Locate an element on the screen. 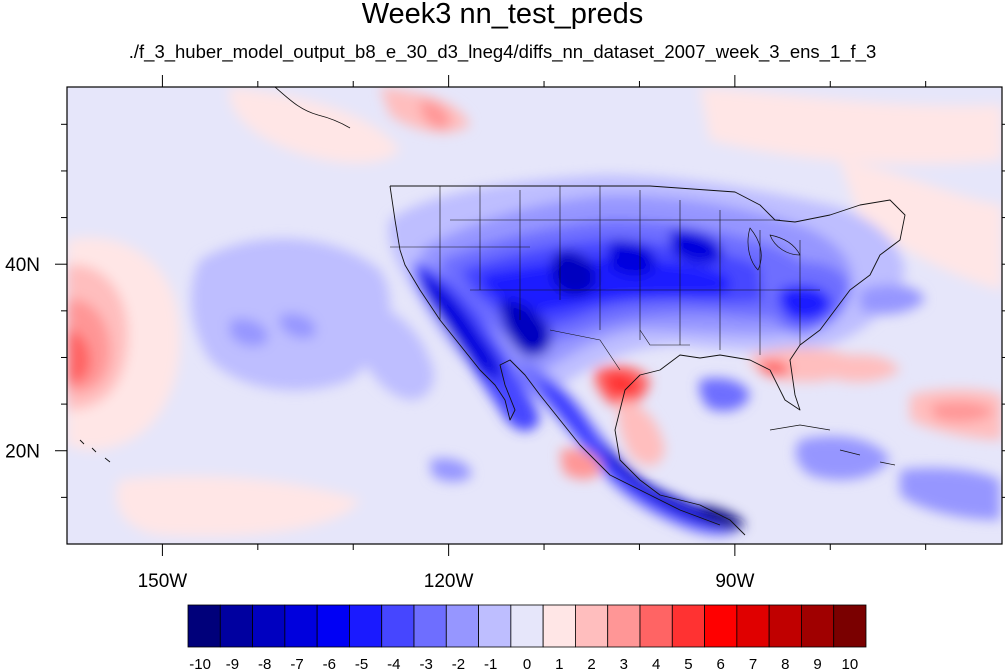 Image resolution: width=1005 pixels, height=672 pixels. colorbar-label: -2 is located at coordinates (458, 664).